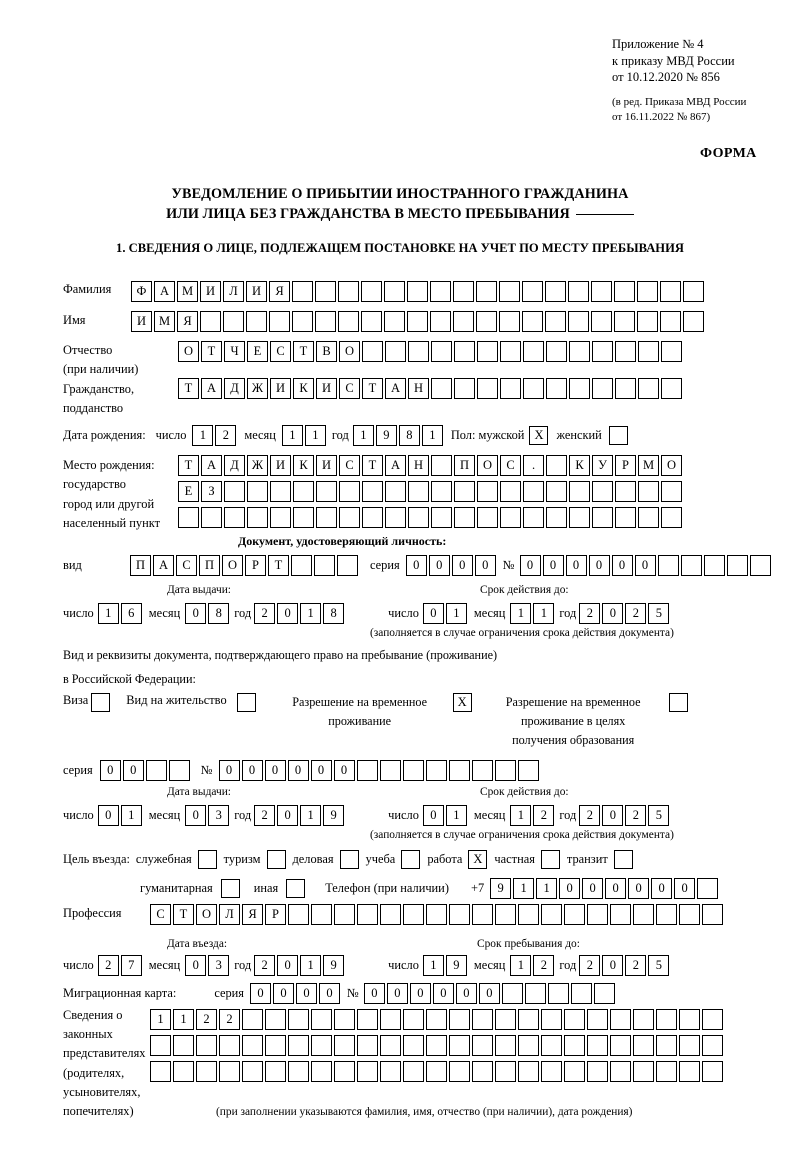 Image resolution: width=800 pixels, height=1163 pixels. I want to click on representatives-1-cell: 1, so click(183, 1019).